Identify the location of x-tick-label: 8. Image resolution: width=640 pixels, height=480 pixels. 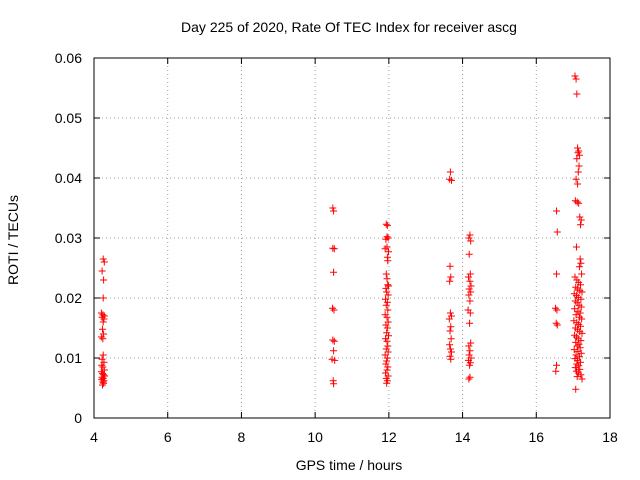
(242, 437).